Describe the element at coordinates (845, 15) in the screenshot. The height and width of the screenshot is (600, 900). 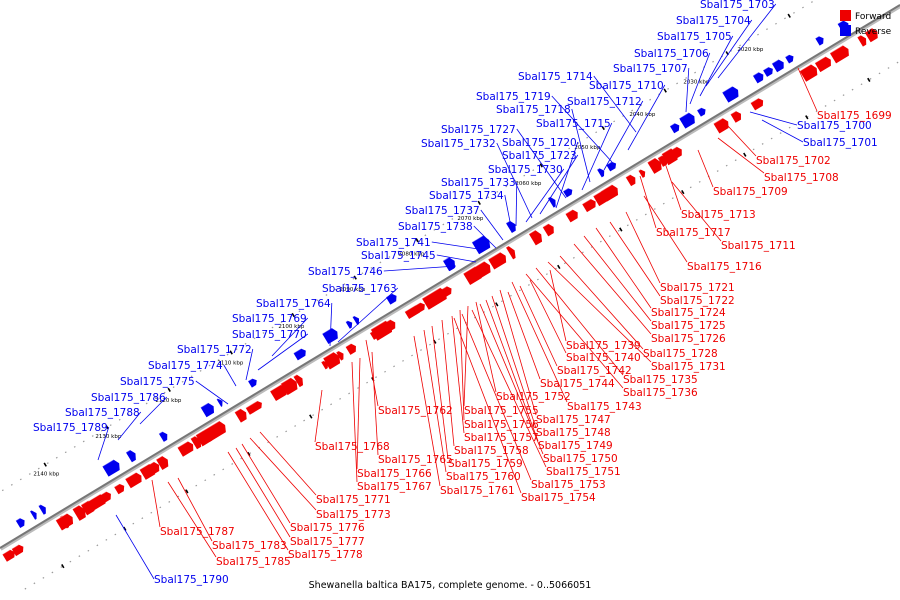
I see `legend-forward-swatch` at that location.